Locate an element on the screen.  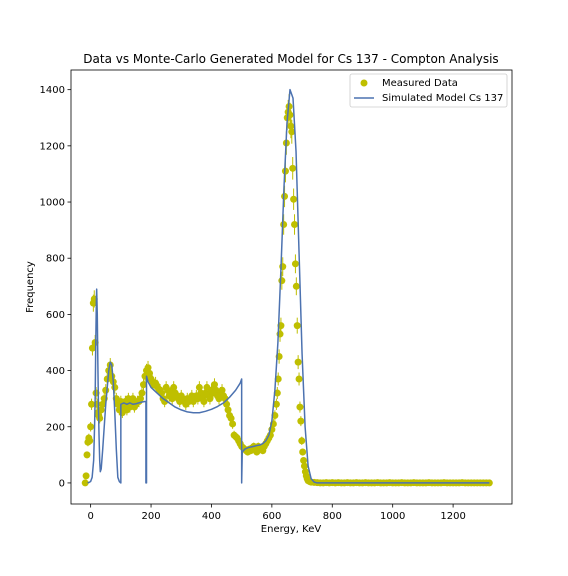
y-tick-label: 1000 is located at coordinates (52, 203).